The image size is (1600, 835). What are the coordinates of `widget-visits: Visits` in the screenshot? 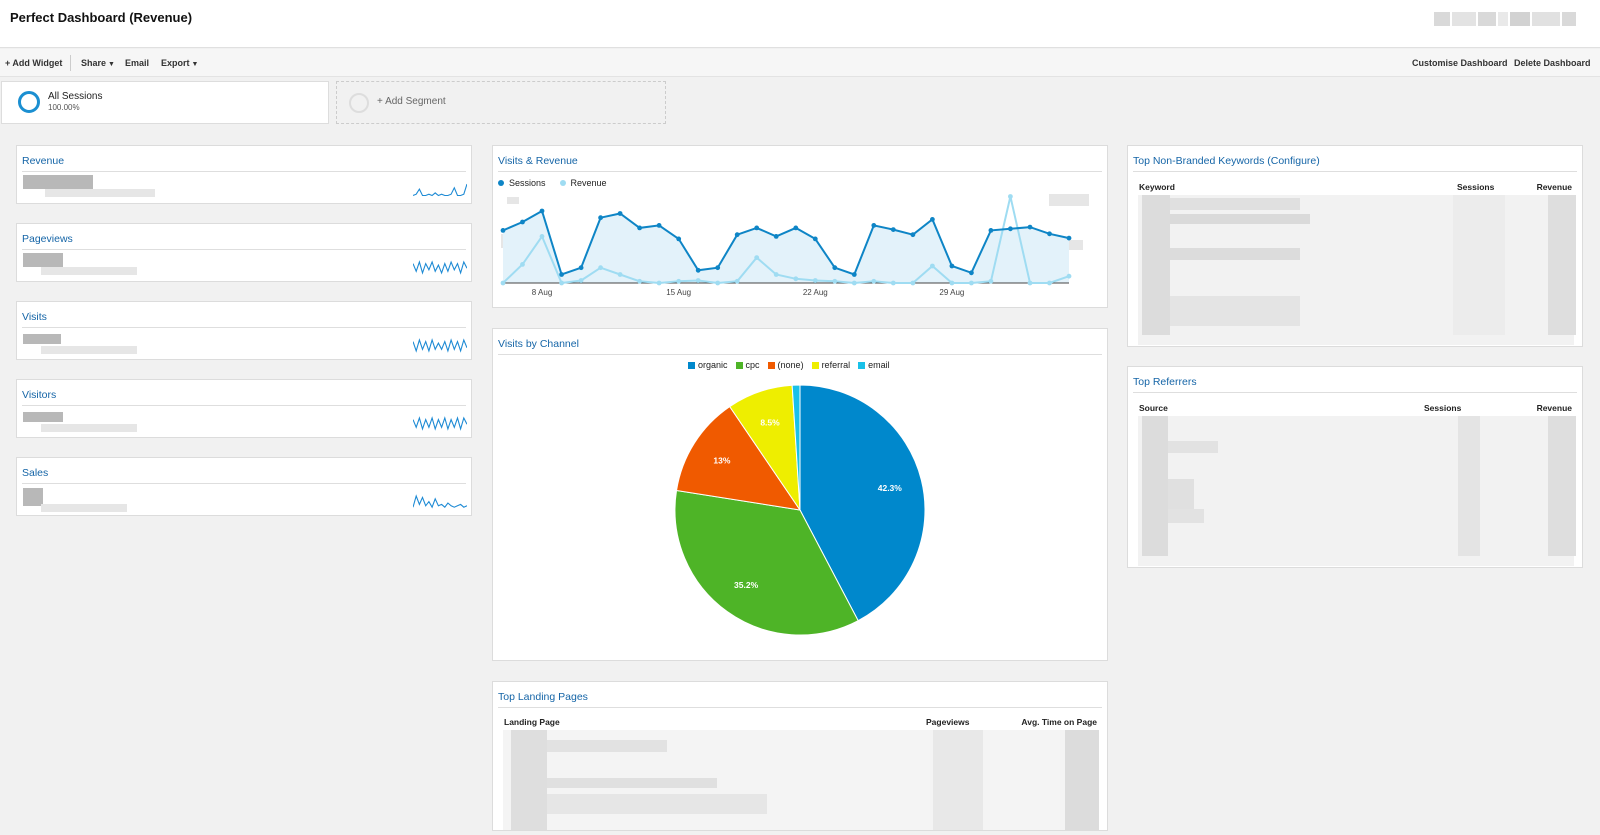 It's located at (244, 330).